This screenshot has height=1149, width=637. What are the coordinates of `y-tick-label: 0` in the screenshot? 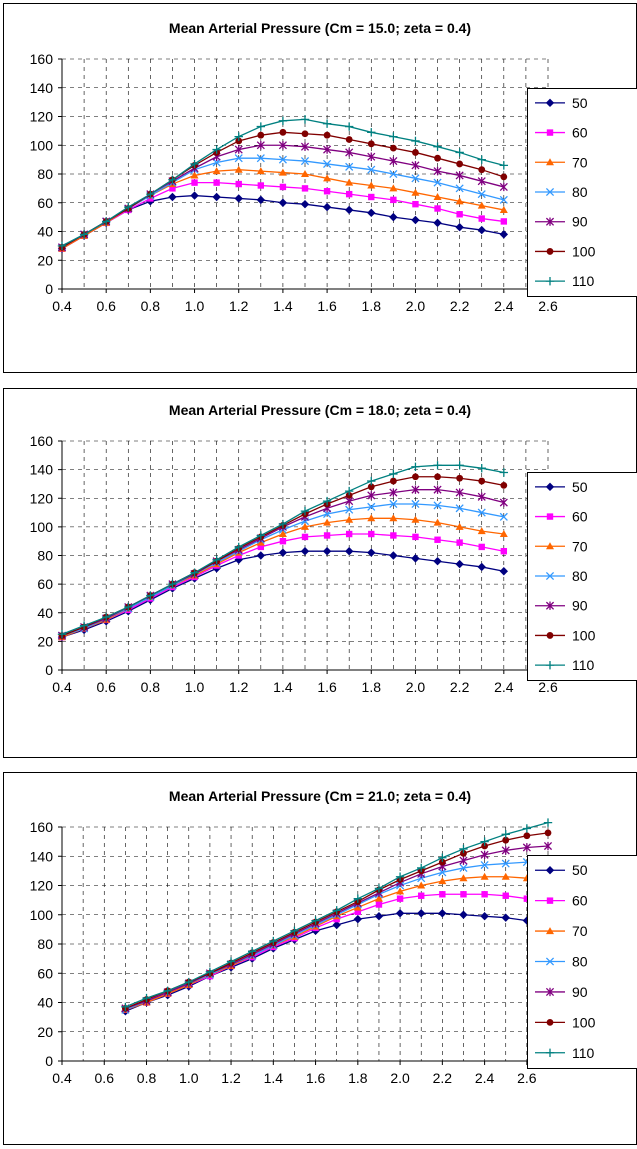 It's located at (49, 289).